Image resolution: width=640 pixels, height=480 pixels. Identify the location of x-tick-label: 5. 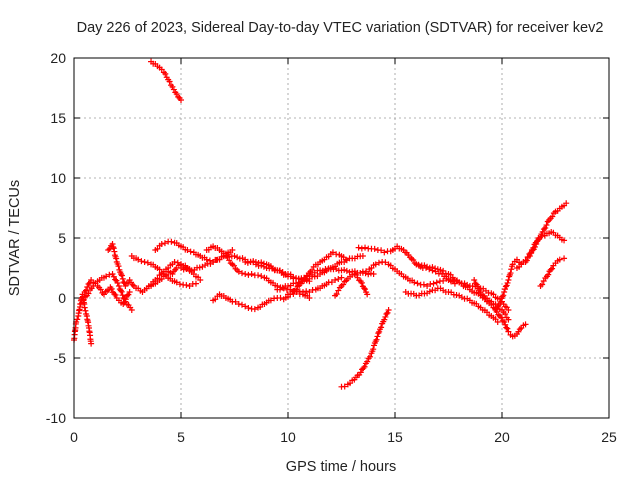
(181, 437).